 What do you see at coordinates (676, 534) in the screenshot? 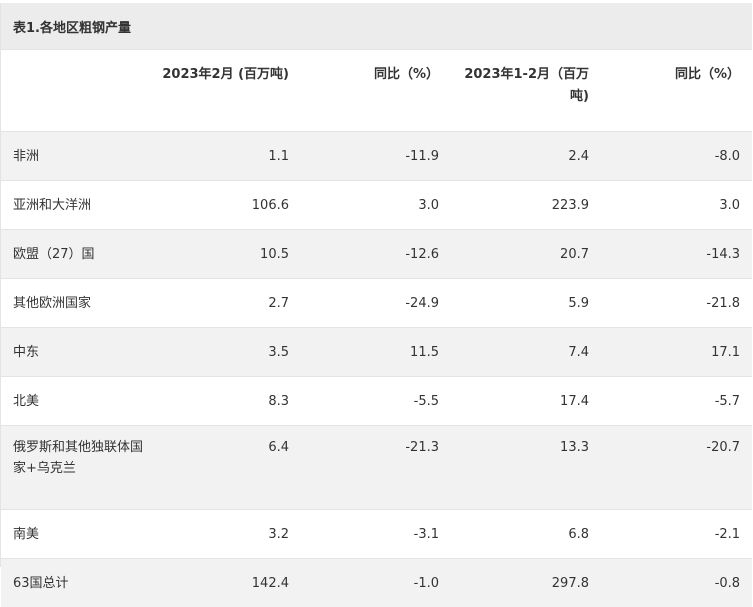
I see `cell-janfeb-yoy: -2.1` at bounding box center [676, 534].